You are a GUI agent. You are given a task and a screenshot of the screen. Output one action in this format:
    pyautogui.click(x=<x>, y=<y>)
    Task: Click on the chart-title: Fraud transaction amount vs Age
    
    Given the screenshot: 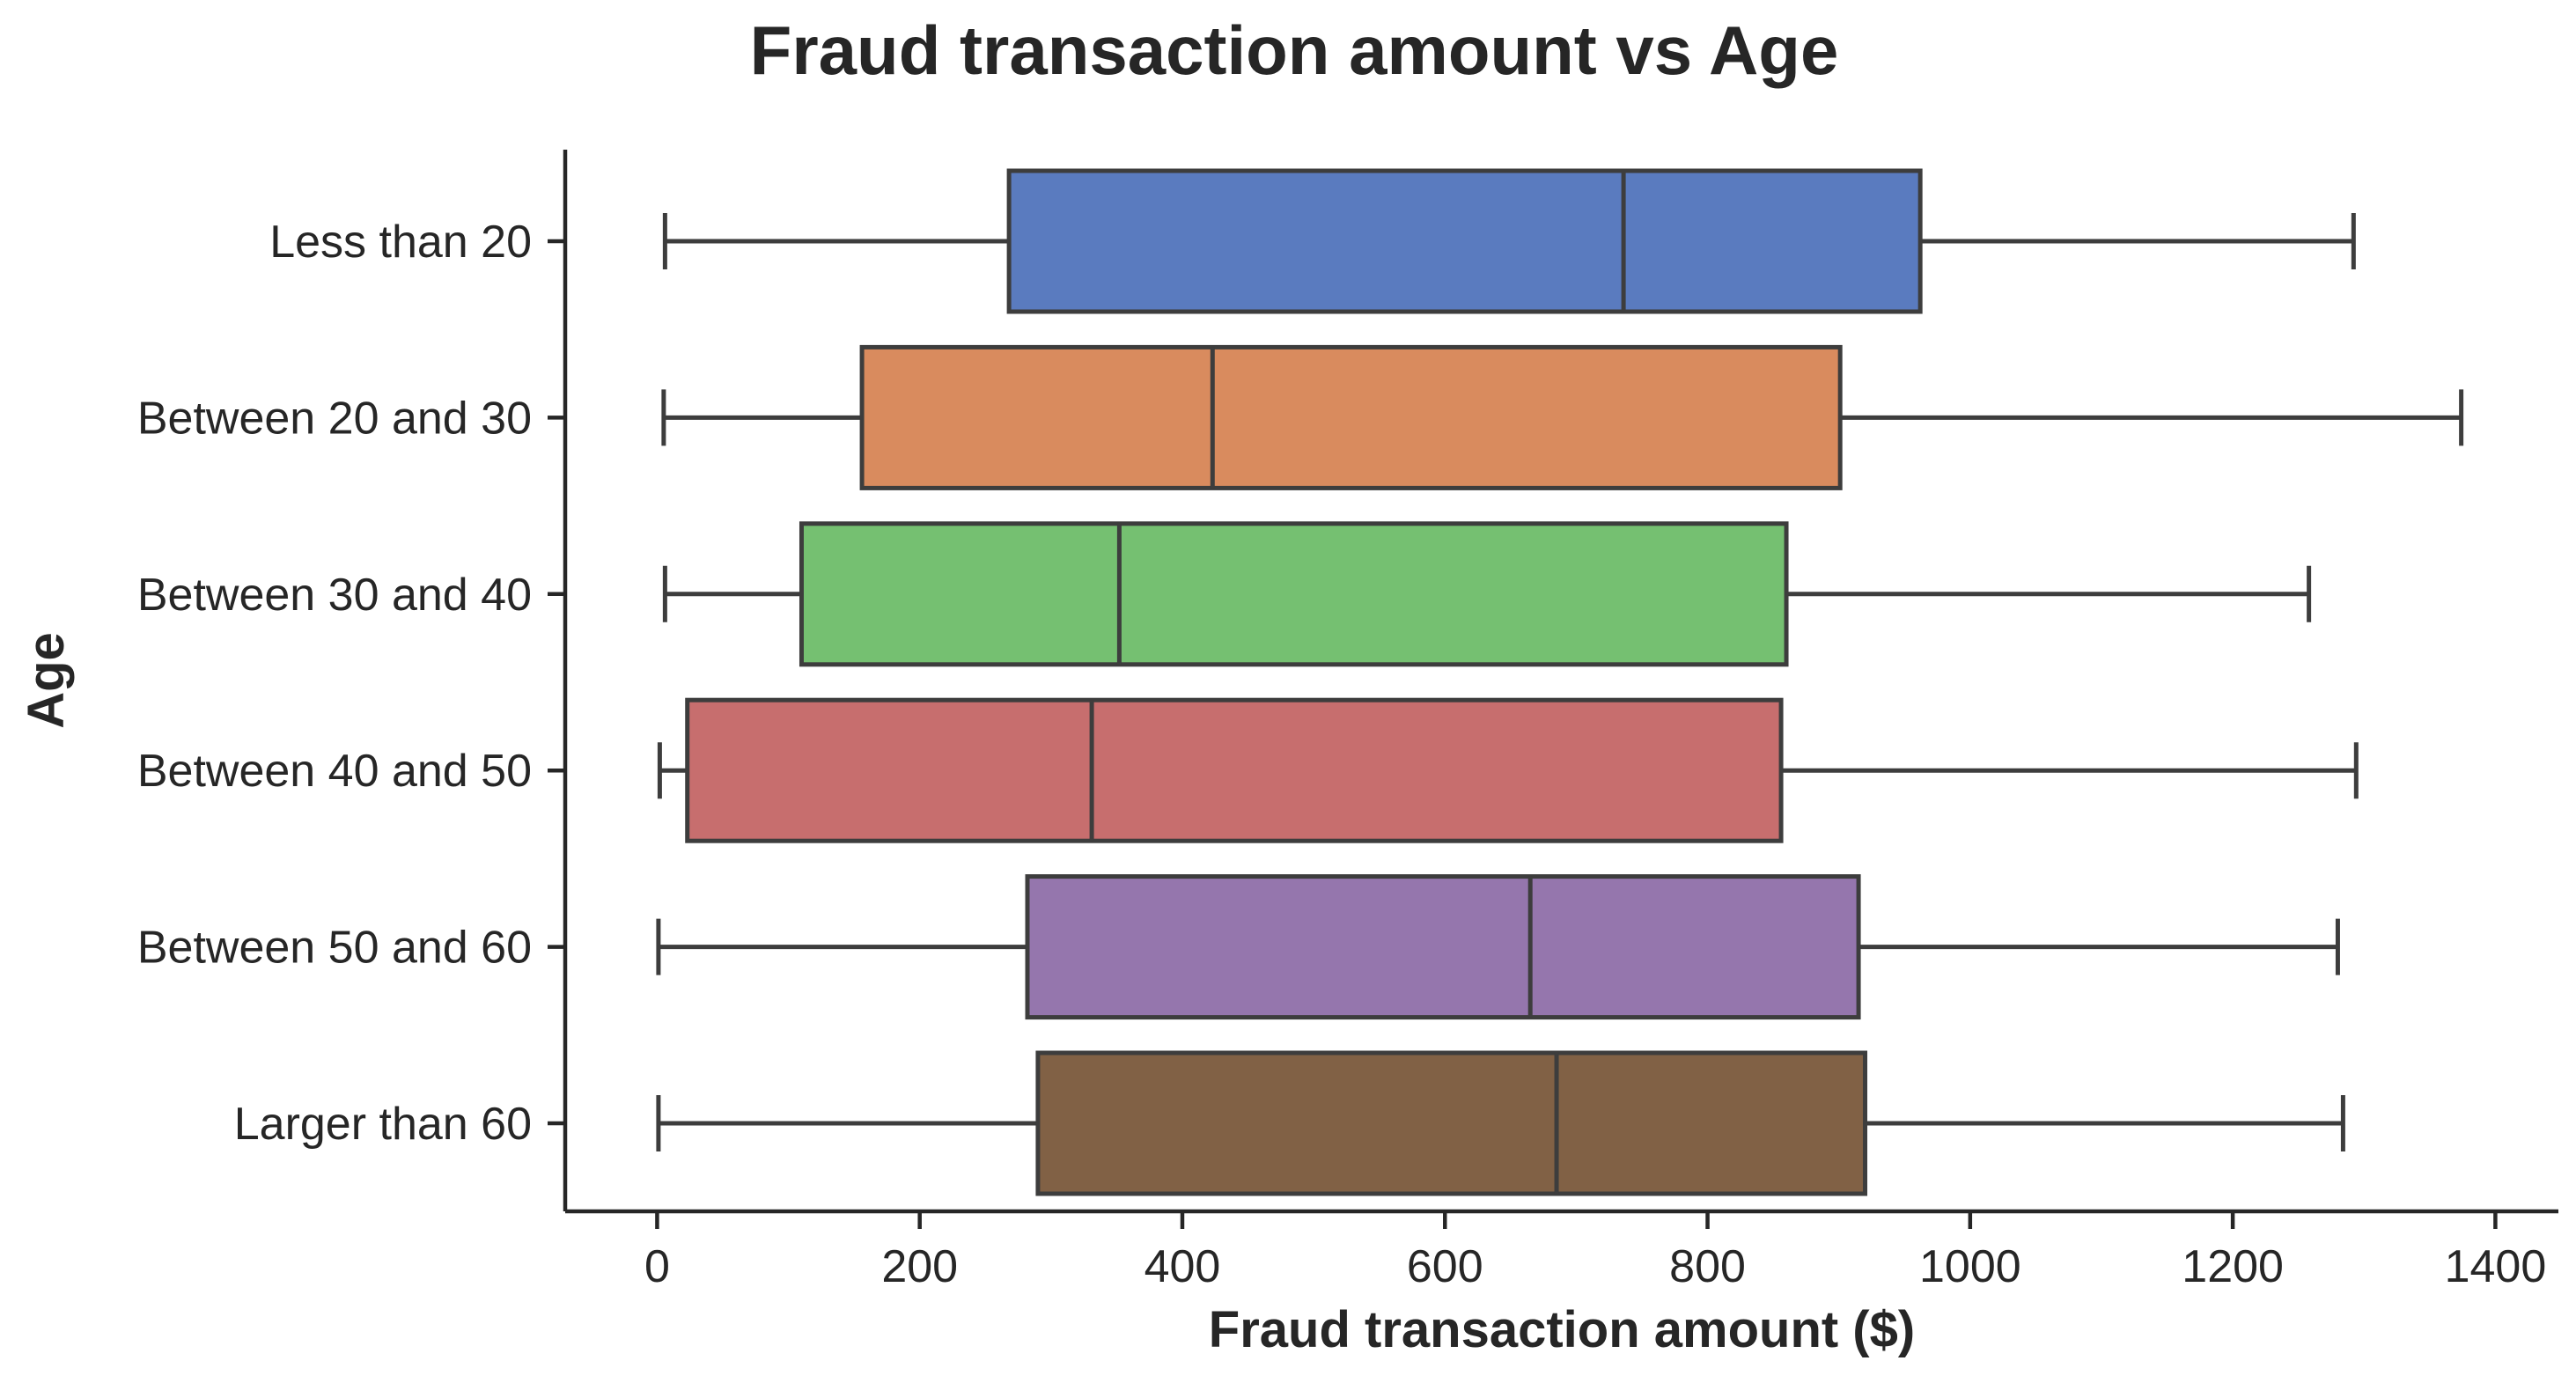 What is the action you would take?
    pyautogui.click(x=1294, y=50)
    